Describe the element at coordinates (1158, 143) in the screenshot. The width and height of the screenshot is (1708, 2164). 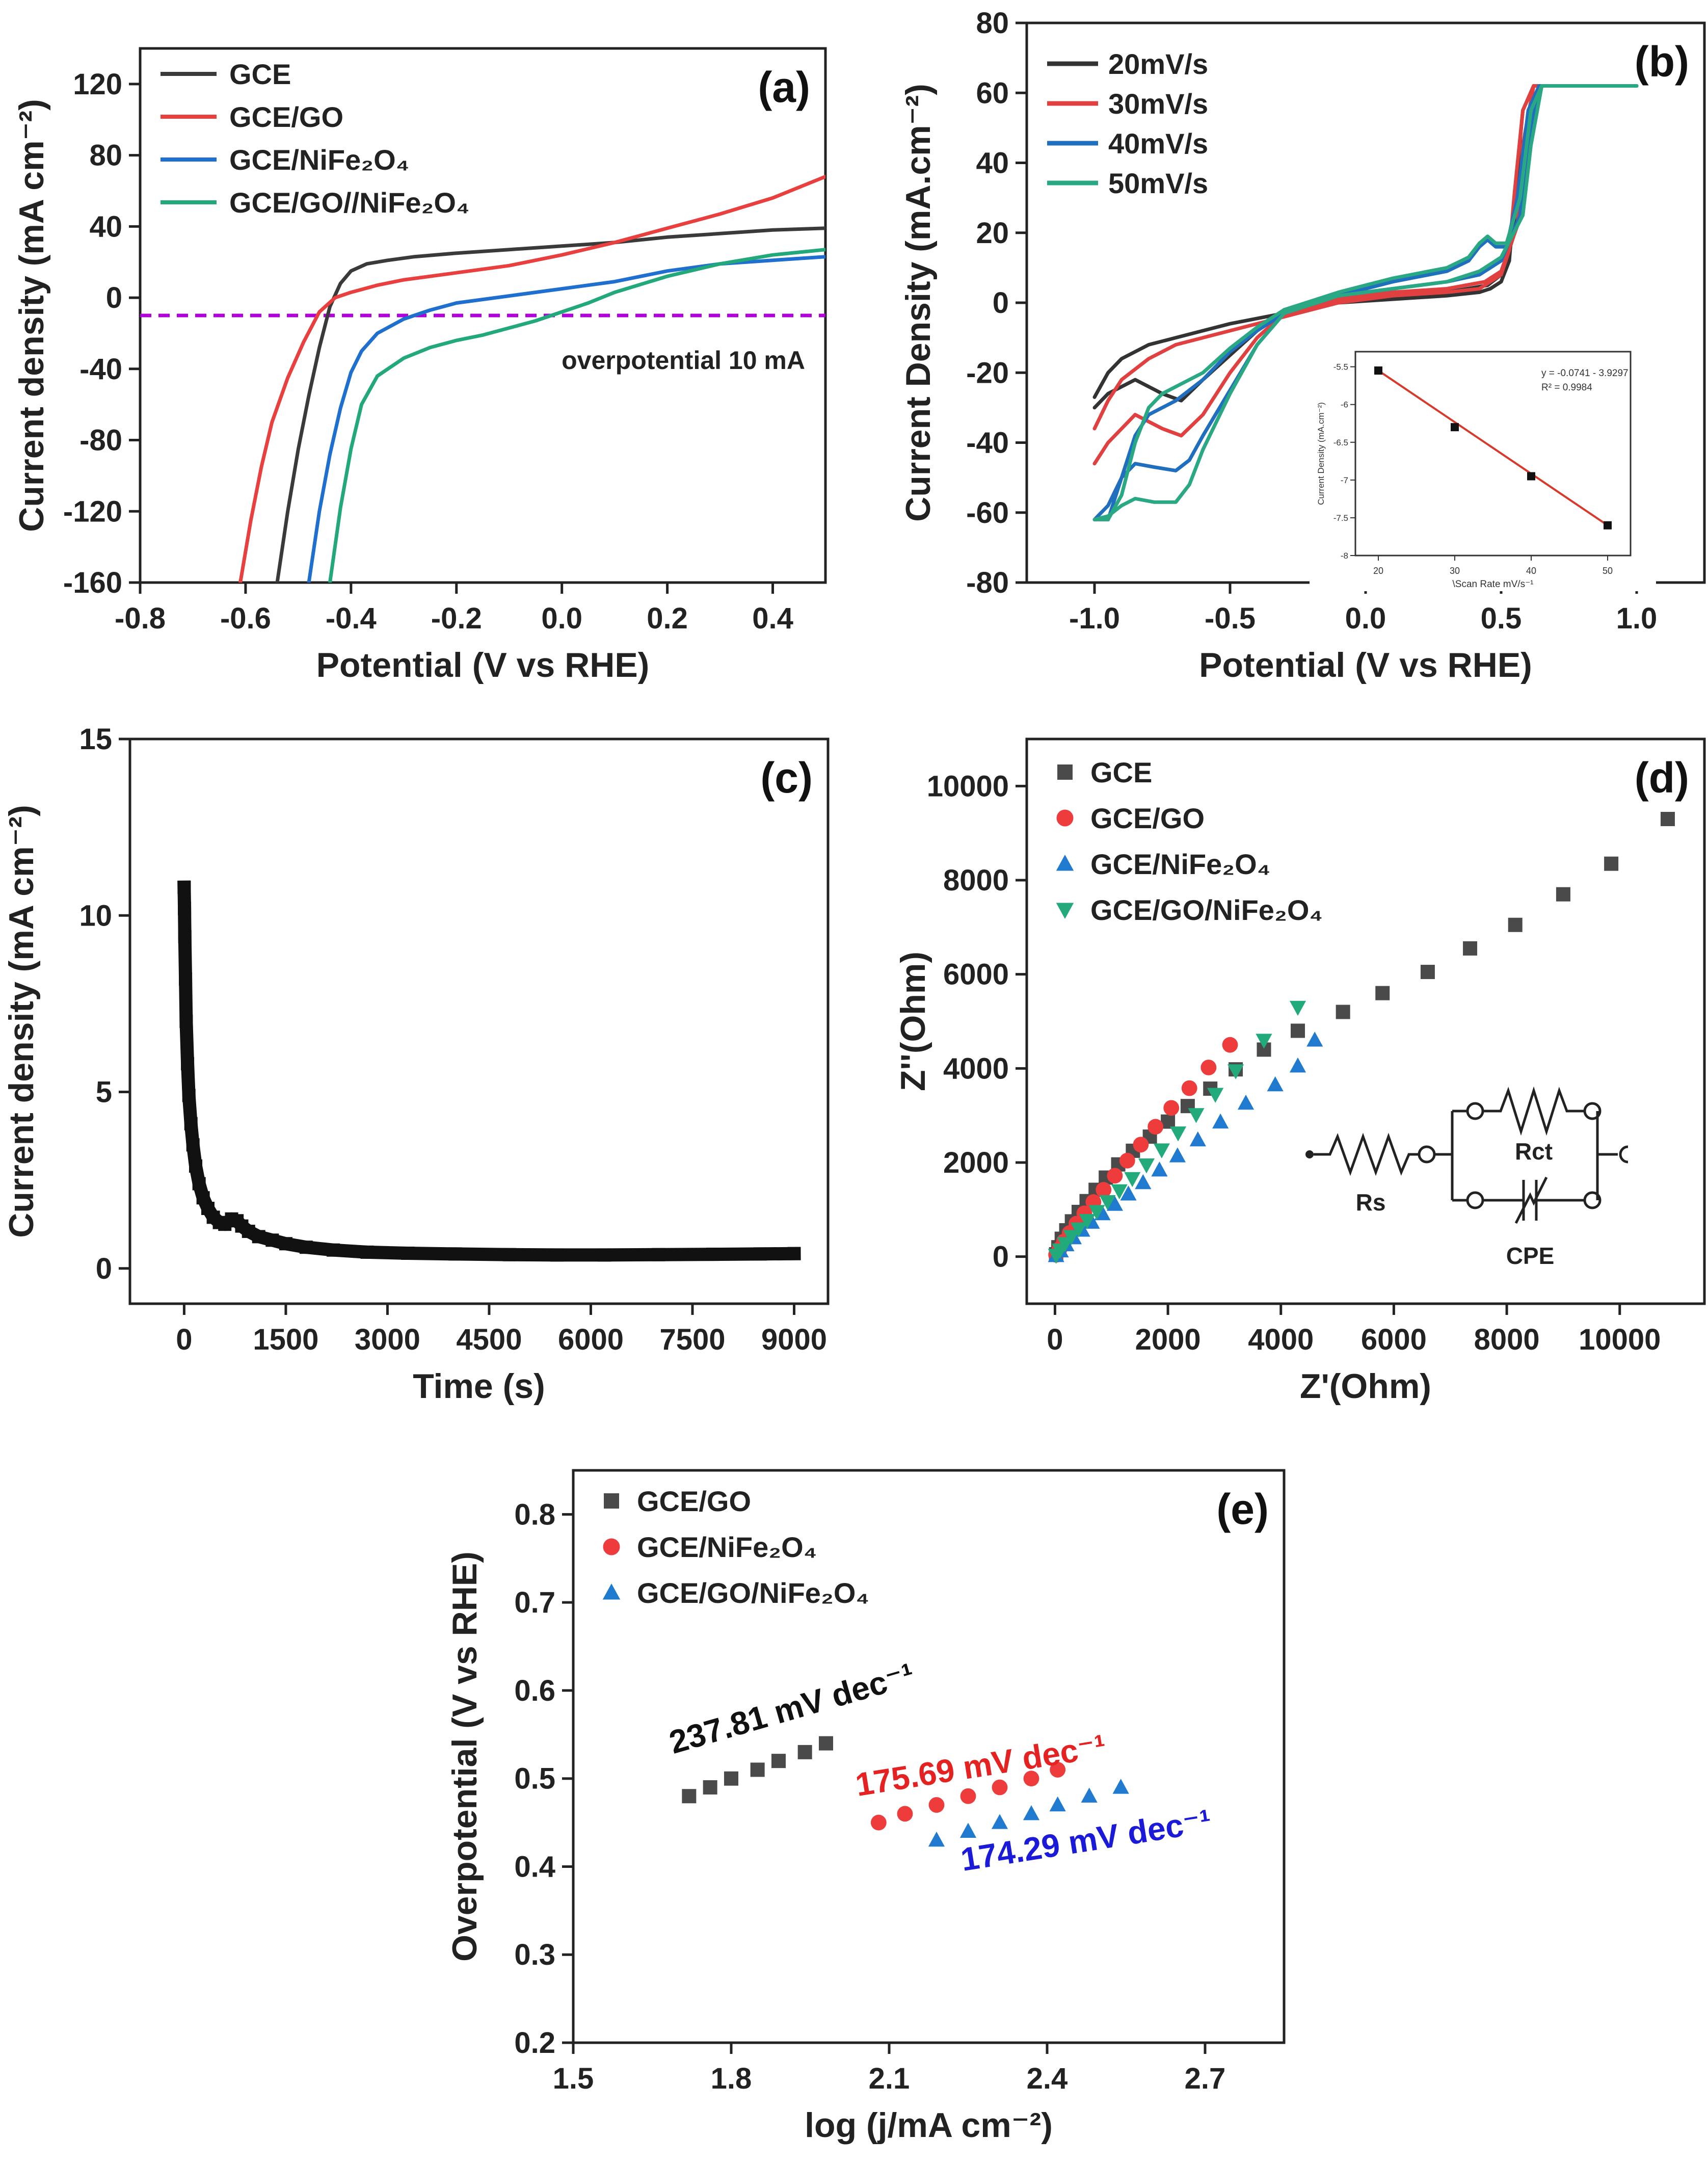
I see `legend-label: 40mV/s` at that location.